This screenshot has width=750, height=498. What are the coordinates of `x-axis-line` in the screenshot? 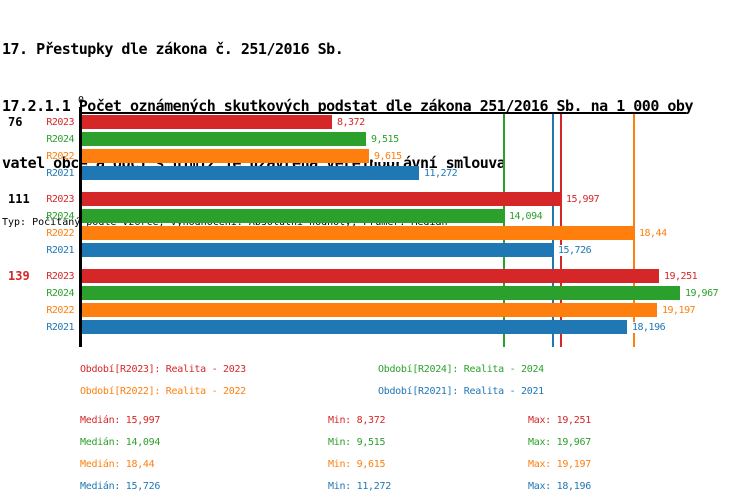 It's located at (382, 113).